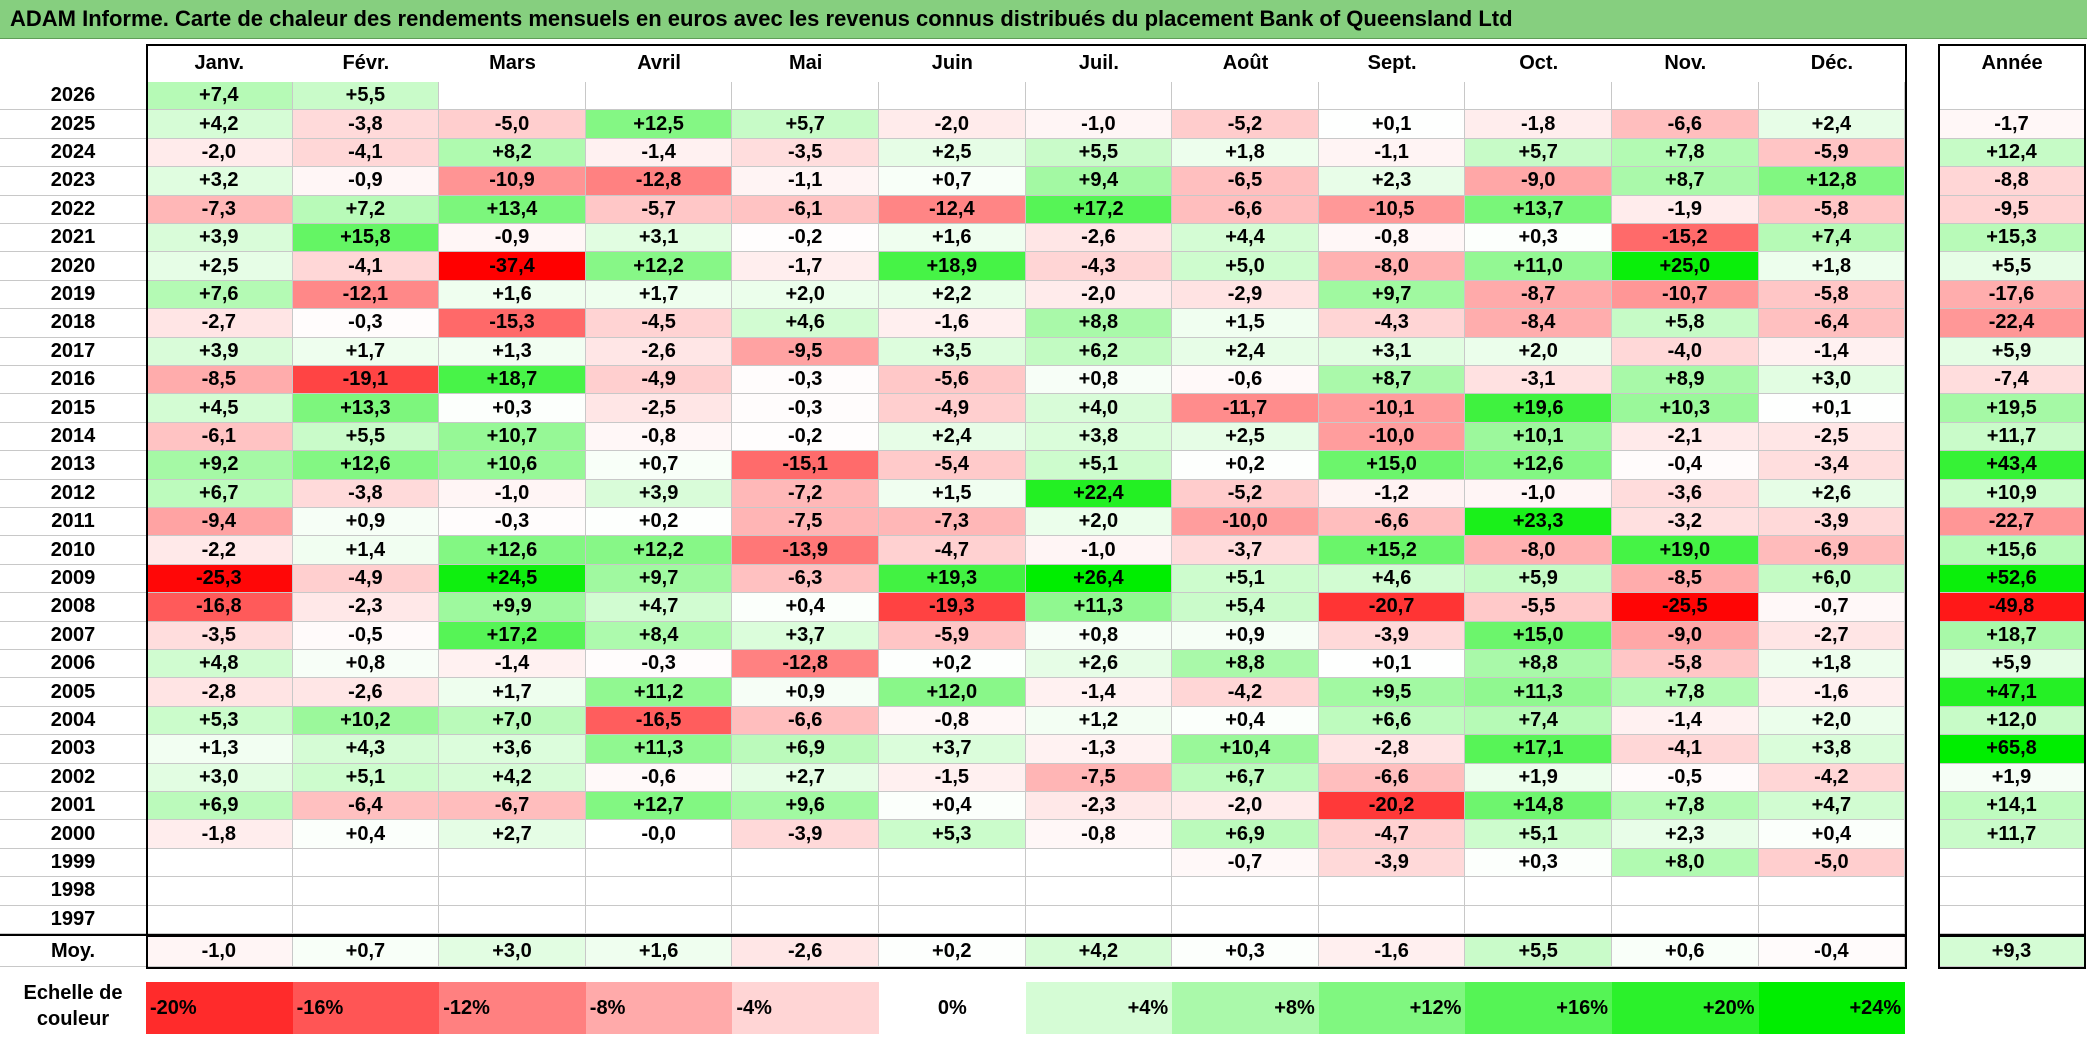 This screenshot has height=1037, width=2087. I want to click on year-label: 2002, so click(73, 778).